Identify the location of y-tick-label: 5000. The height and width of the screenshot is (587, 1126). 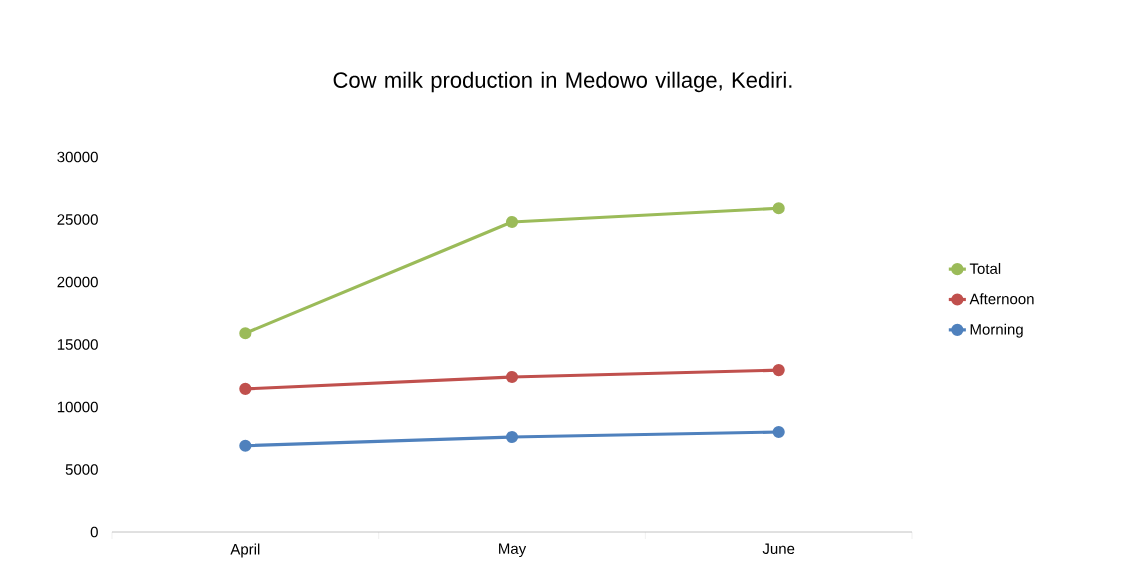
(81, 469).